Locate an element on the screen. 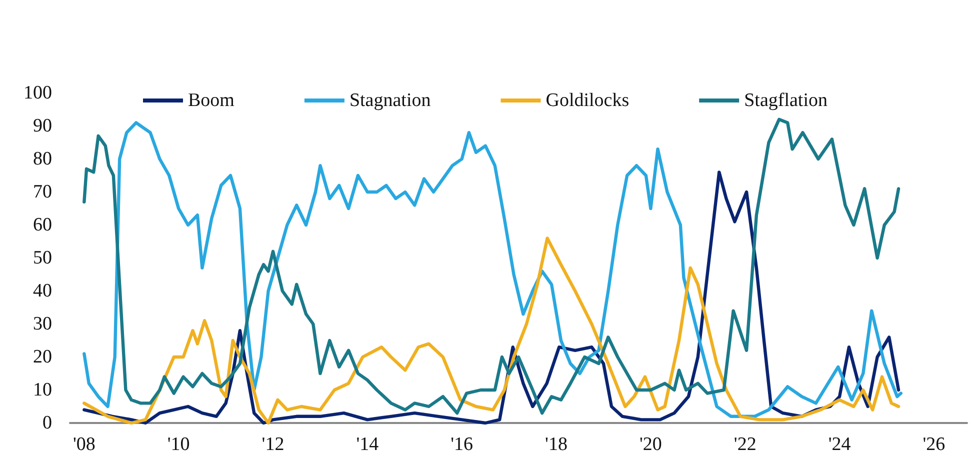 This screenshot has height=473, width=980. y-tick-label: 60 is located at coordinates (42, 225).